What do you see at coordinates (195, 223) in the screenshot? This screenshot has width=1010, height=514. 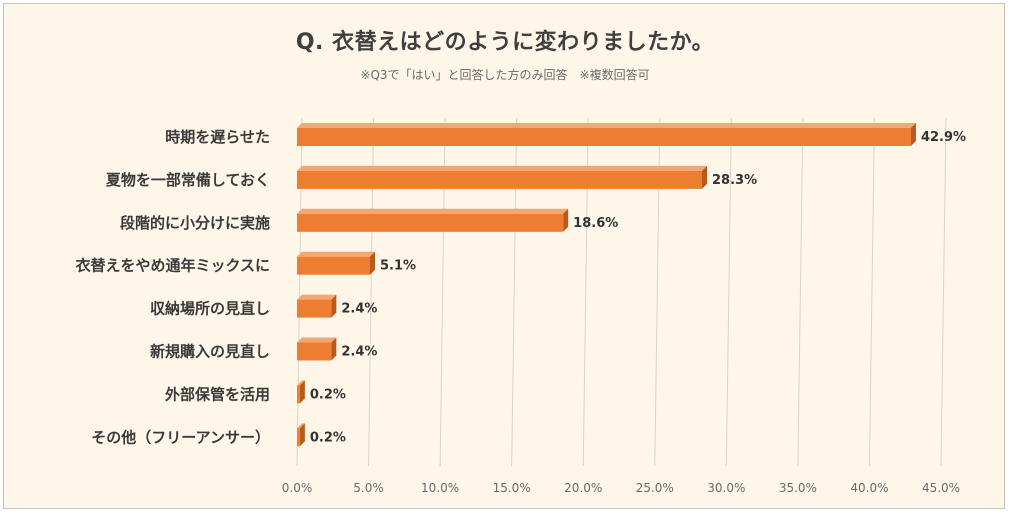 I see `category-label: 段階的に小分けに実施` at bounding box center [195, 223].